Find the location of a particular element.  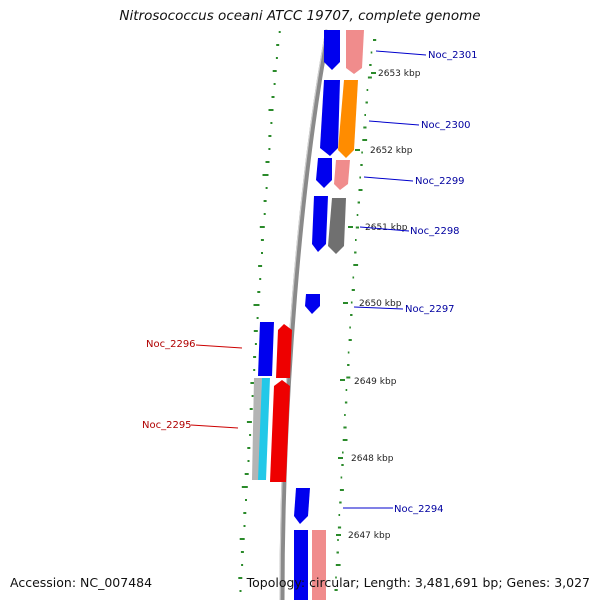

gene-noc-2301-forward is located at coordinates (332, 50).